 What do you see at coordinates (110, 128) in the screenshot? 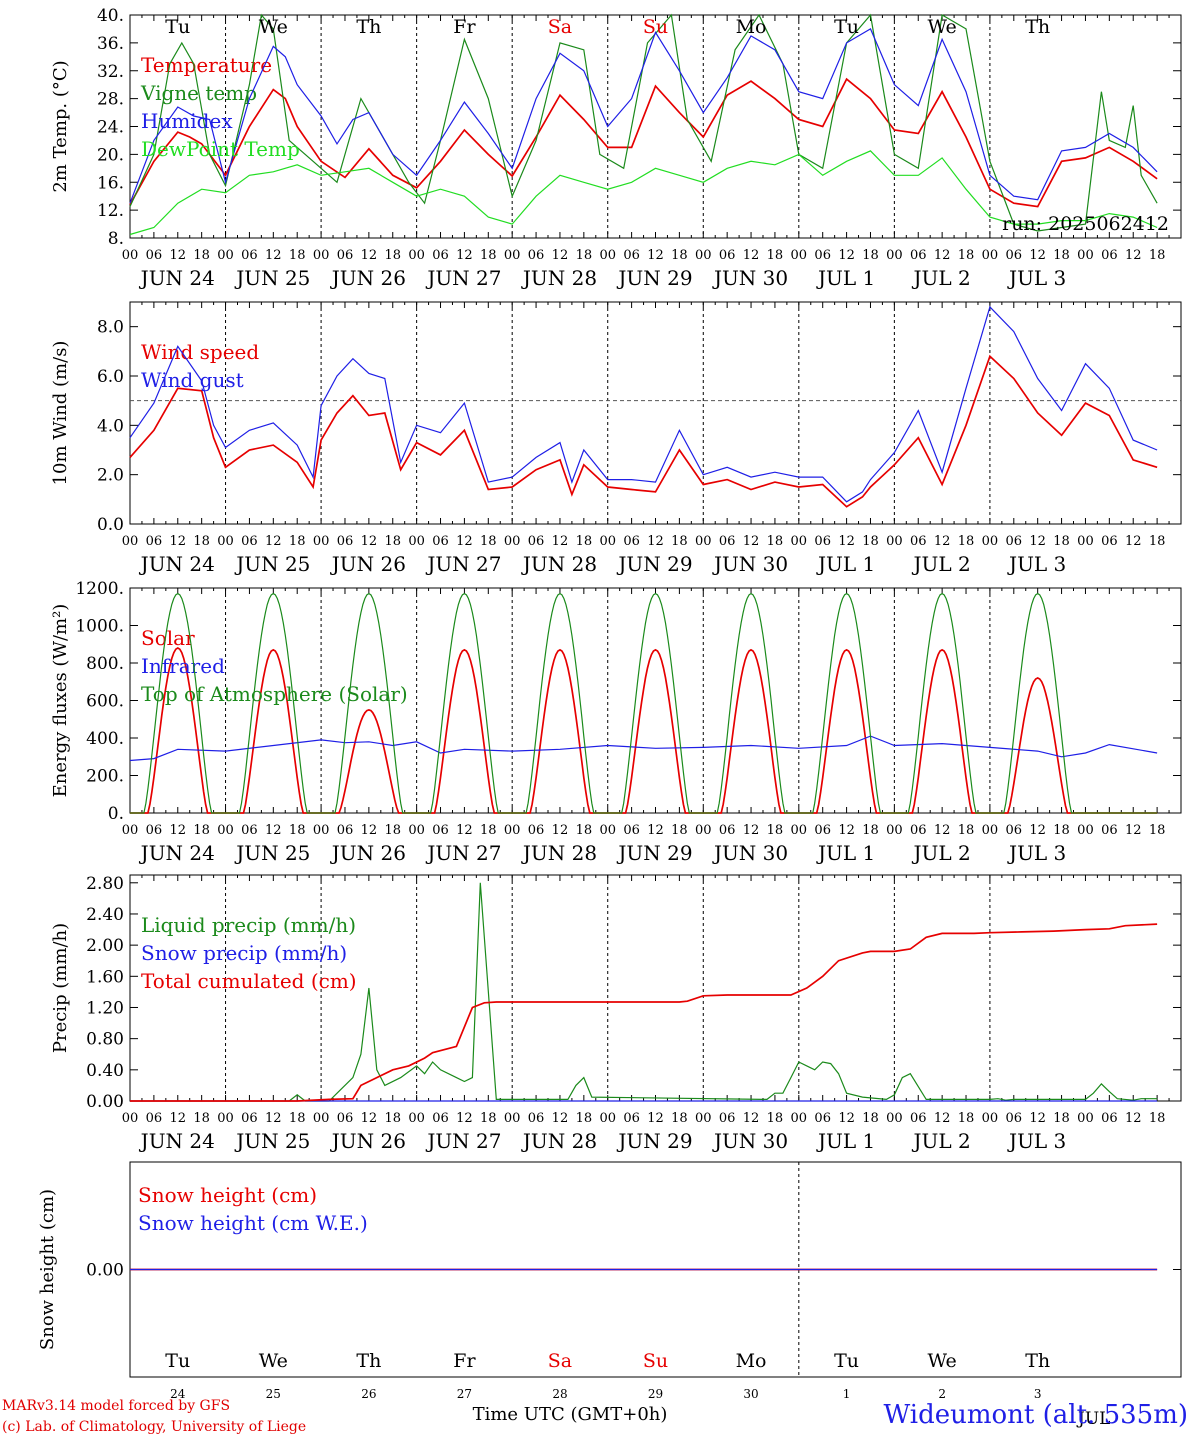
I see `y-tick-label: 24.` at bounding box center [110, 128].